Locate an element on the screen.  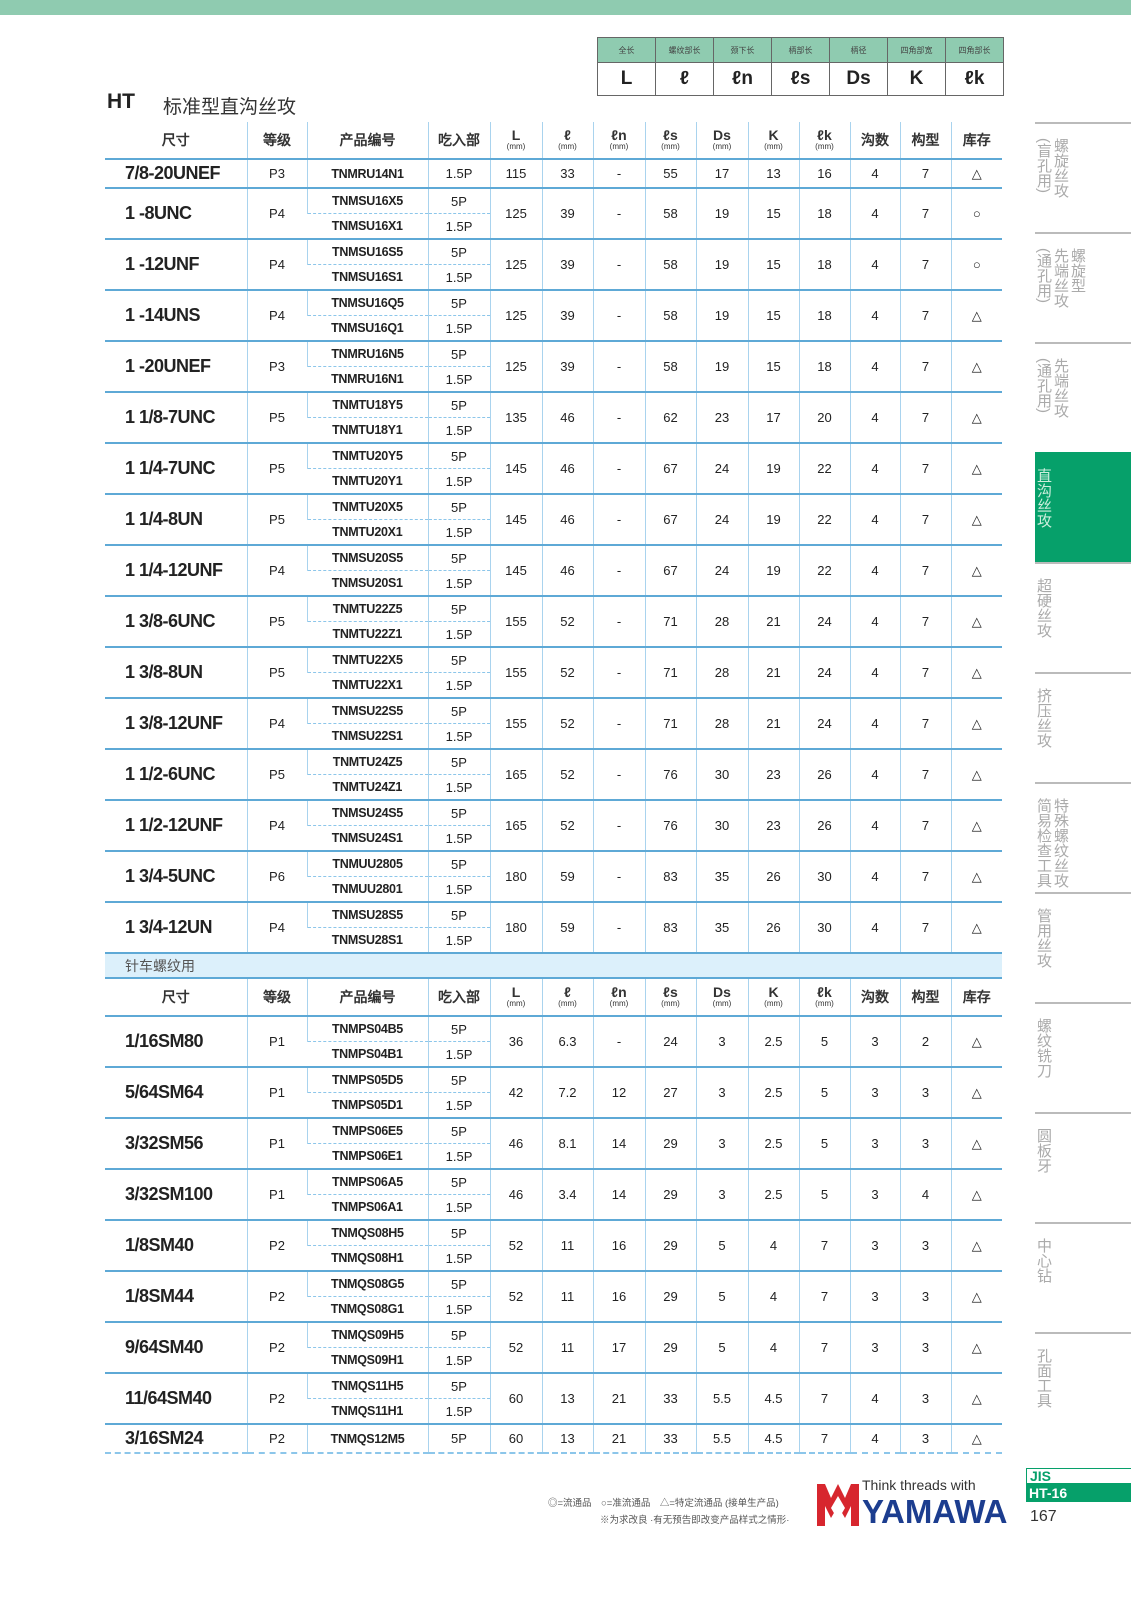
legend-symbol: ℓk is located at coordinates (974, 79).